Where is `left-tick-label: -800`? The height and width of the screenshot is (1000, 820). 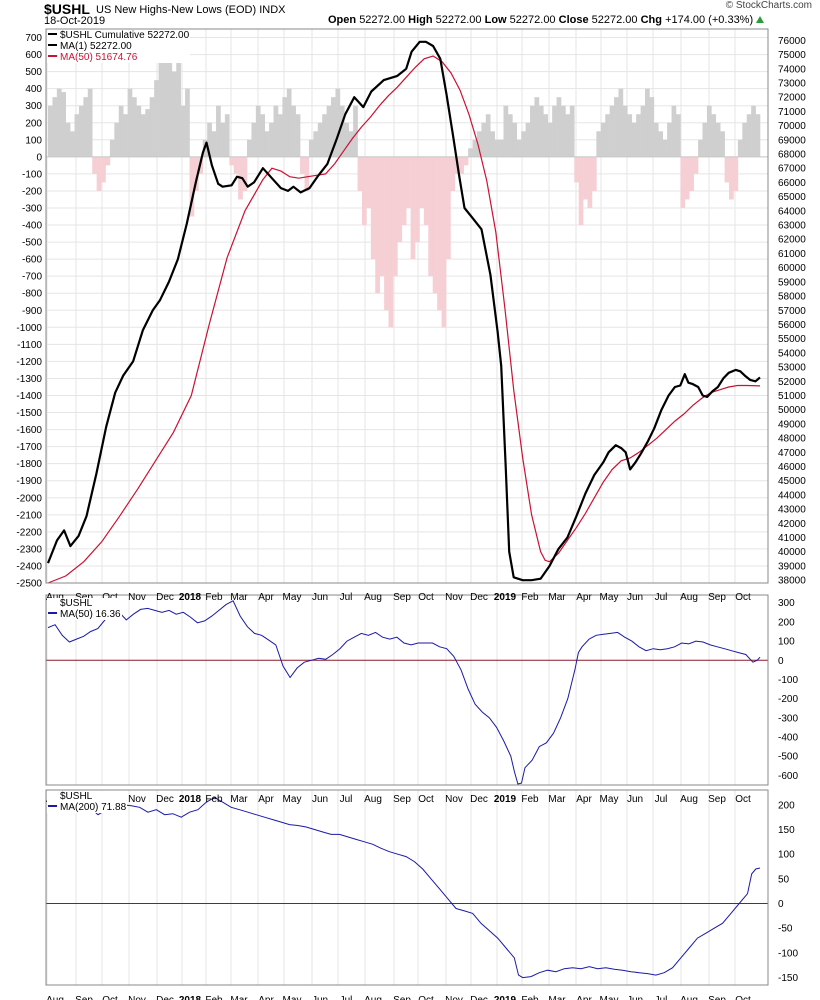
left-tick-label: -800 is located at coordinates (32, 294).